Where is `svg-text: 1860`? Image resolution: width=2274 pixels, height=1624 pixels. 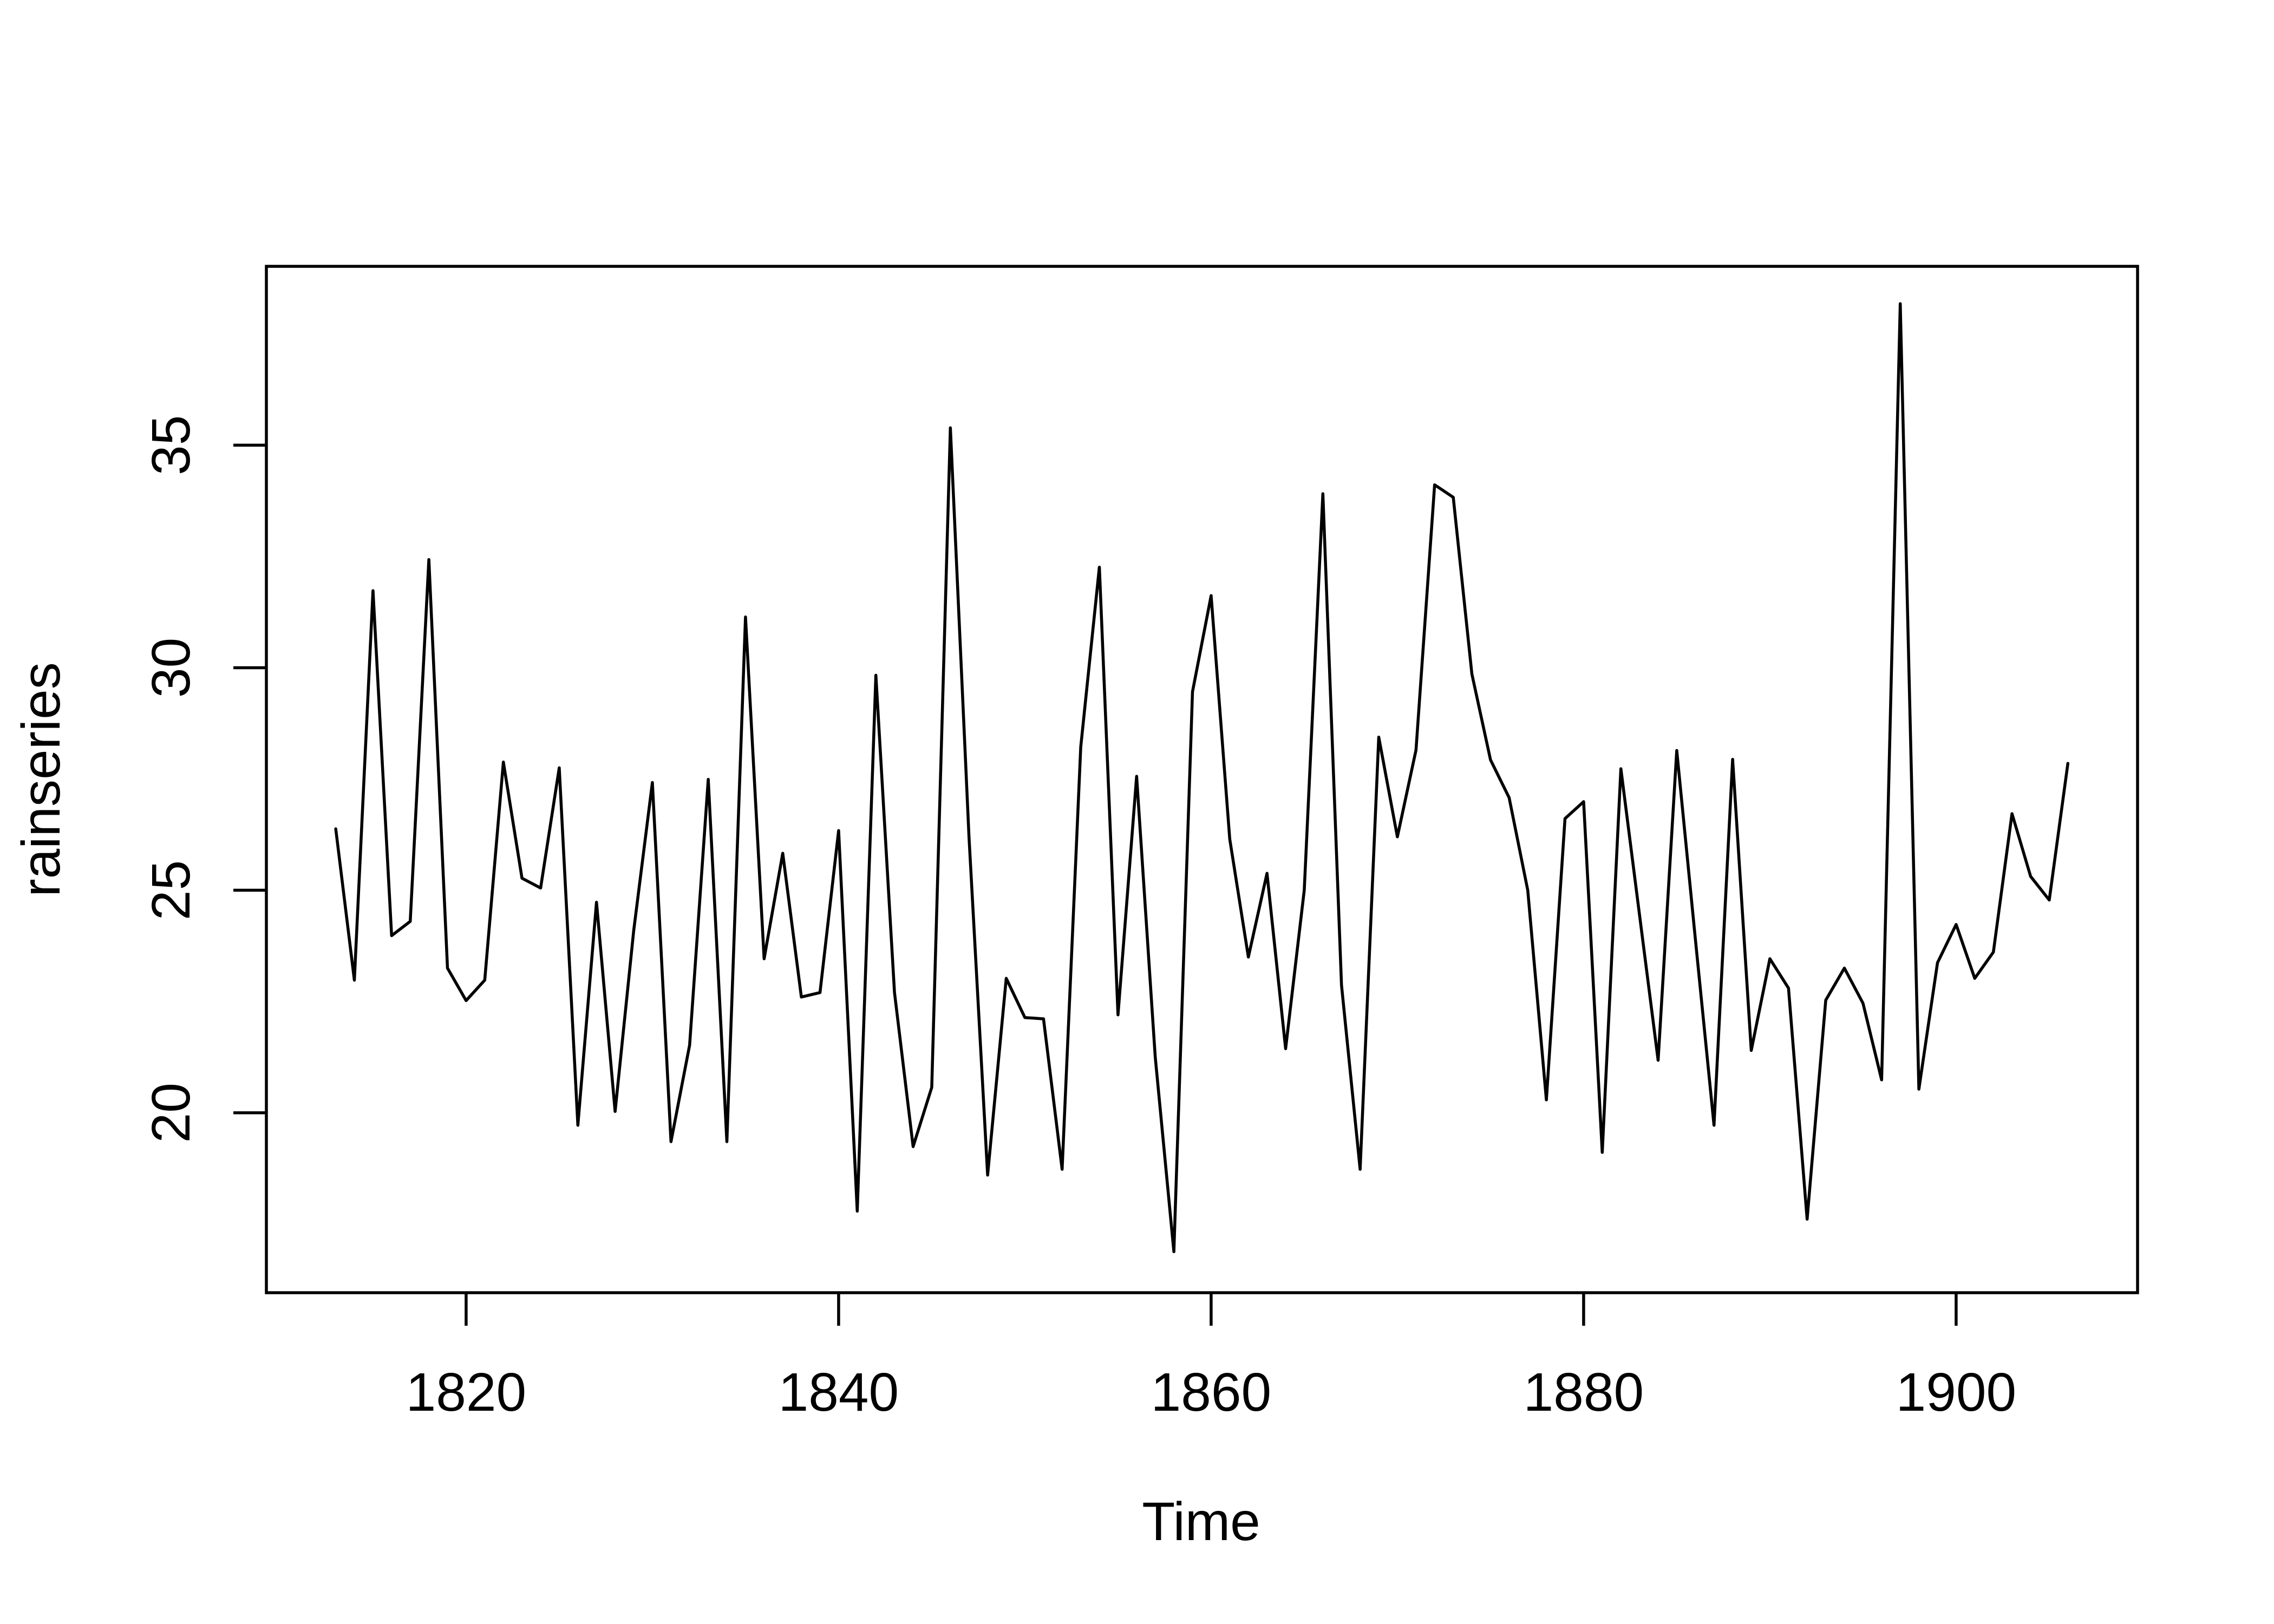
svg-text: 1860 is located at coordinates (1211, 1392).